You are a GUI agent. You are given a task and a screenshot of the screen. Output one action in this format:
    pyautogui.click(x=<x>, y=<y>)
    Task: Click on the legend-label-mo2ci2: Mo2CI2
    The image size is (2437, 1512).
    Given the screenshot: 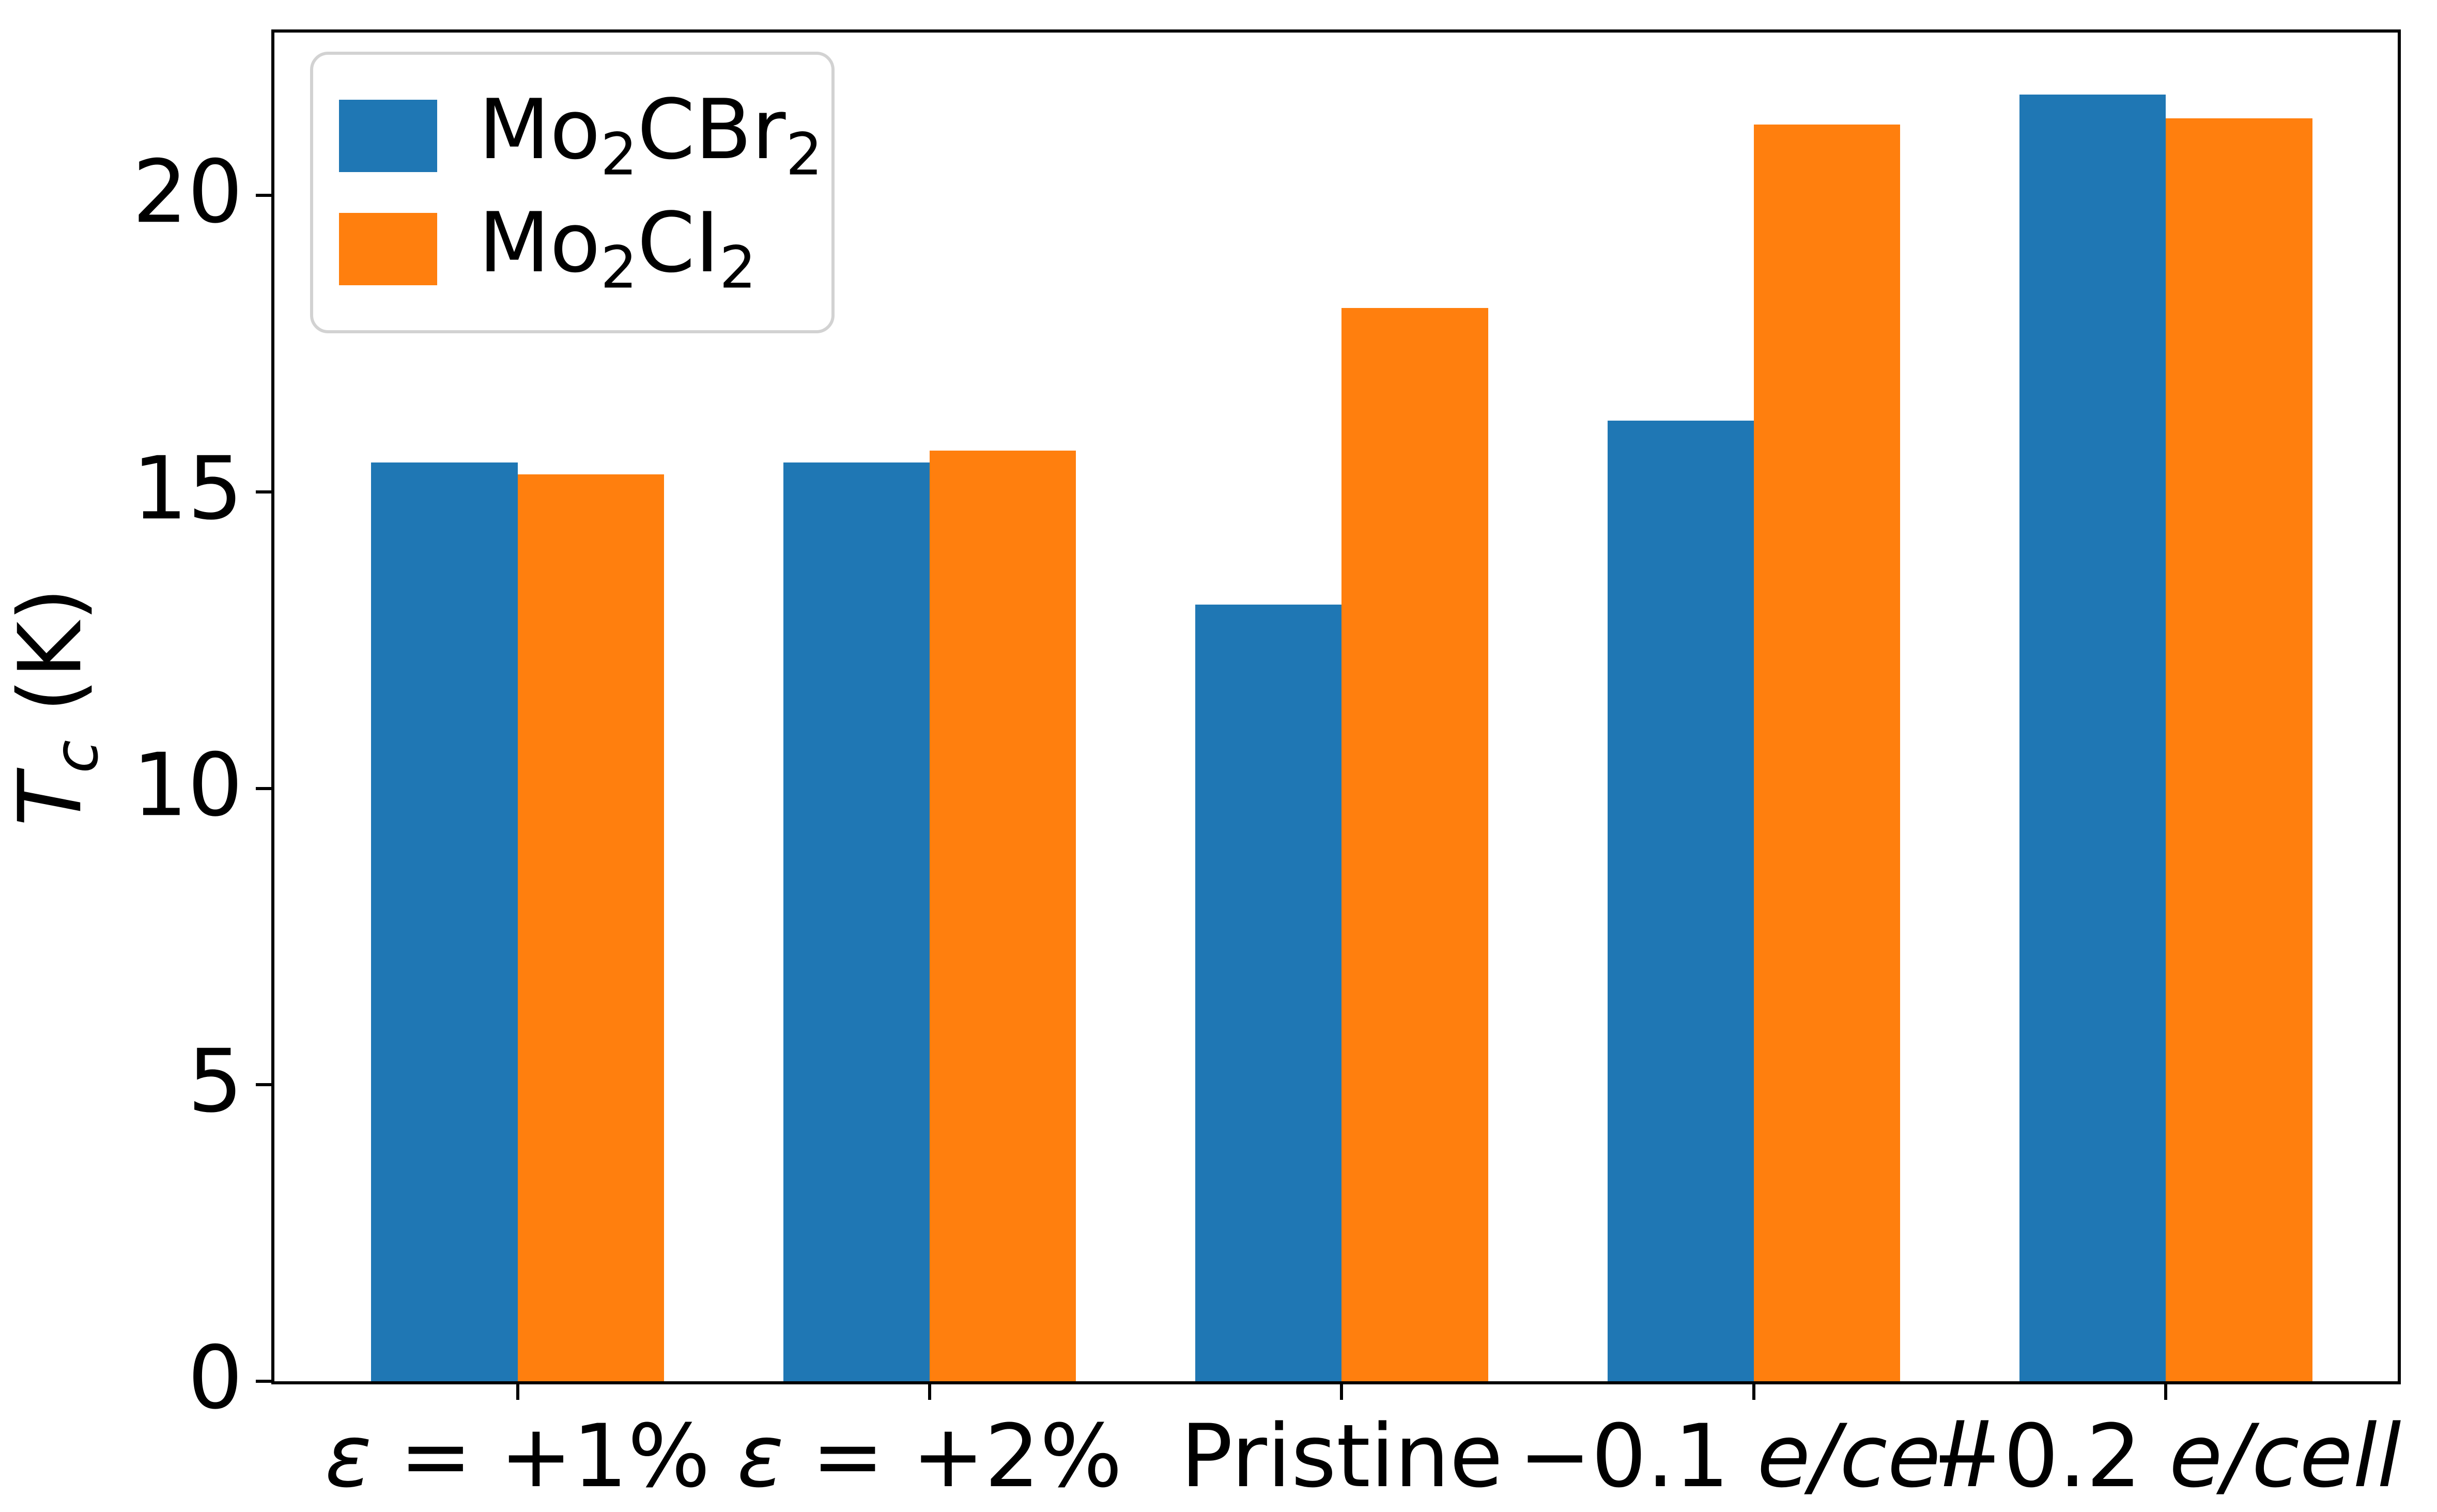 What is the action you would take?
    pyautogui.click(x=617, y=249)
    